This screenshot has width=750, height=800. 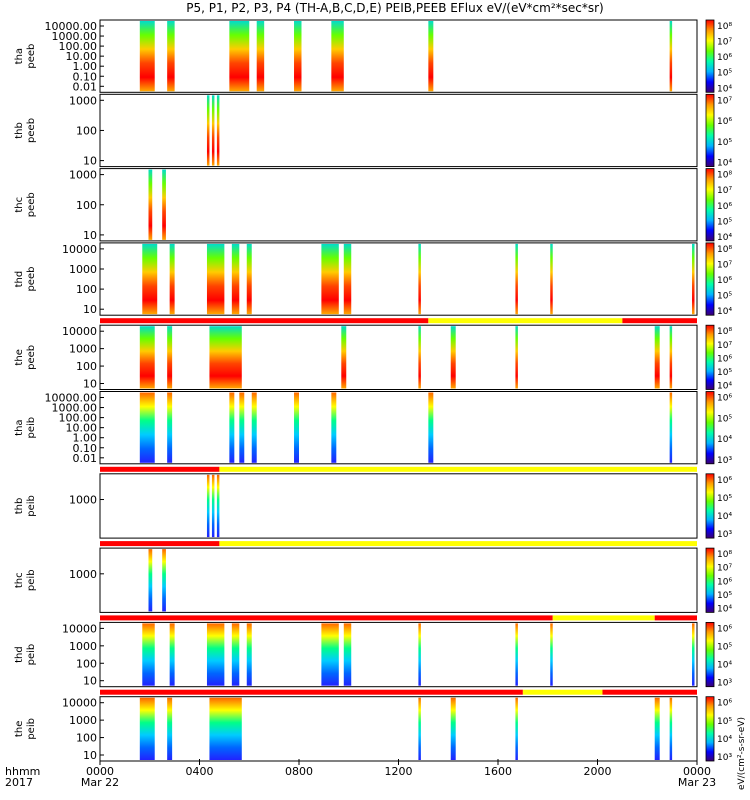 What do you see at coordinates (373, 131) in the screenshot?
I see `panel-thb-peeb: thb peeb 1000 100 10 10⁷ 10⁶ 10⁵ 10⁴` at bounding box center [373, 131].